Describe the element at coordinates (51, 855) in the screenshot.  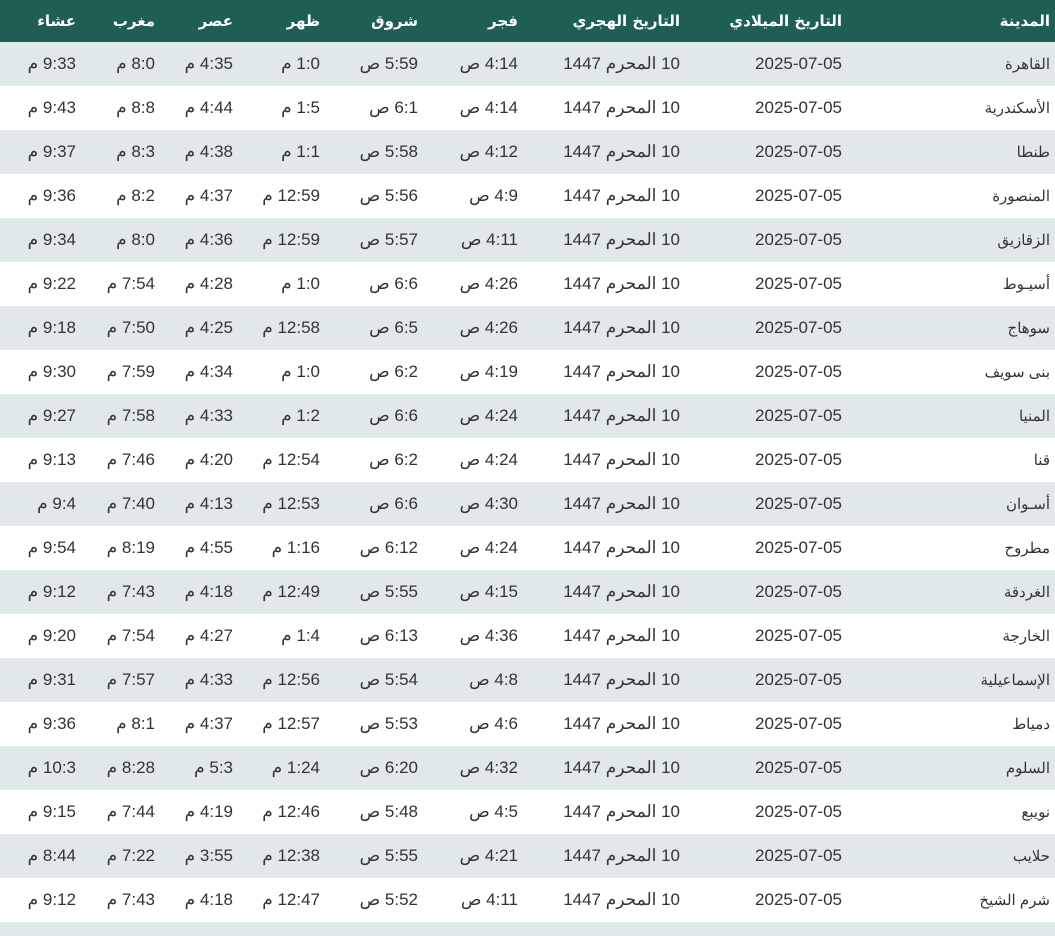
I see `cell-isha: 8:44 م` at that location.